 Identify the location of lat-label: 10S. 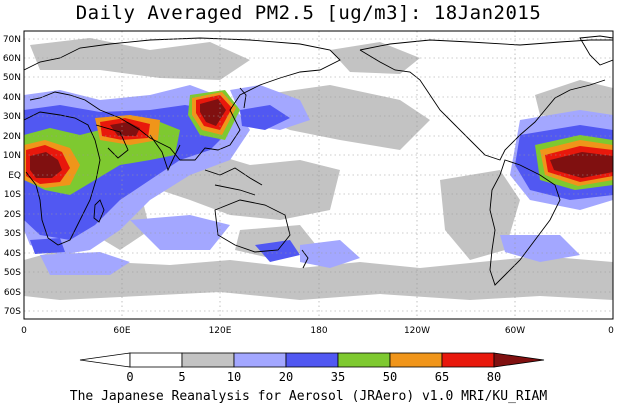
(12, 195).